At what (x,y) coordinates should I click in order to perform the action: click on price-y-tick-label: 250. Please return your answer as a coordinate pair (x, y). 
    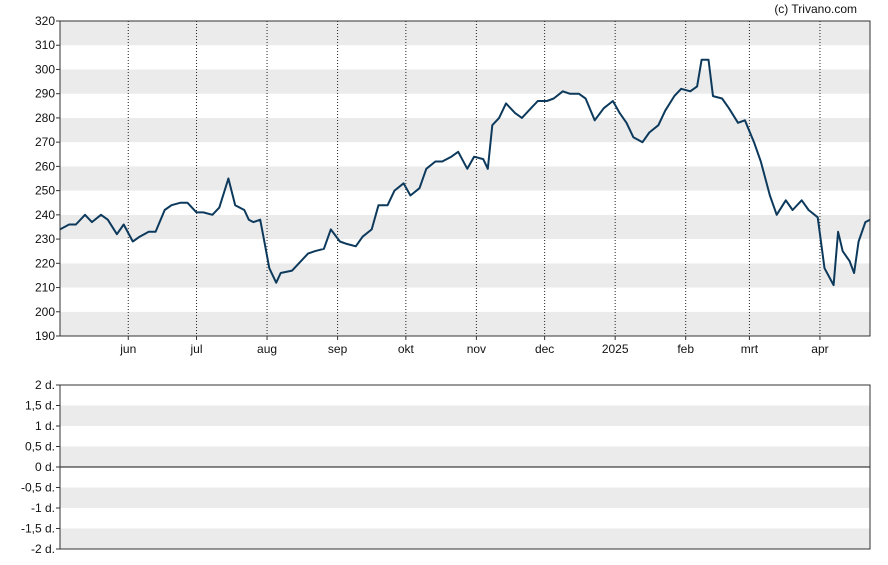
    Looking at the image, I should click on (45, 191).